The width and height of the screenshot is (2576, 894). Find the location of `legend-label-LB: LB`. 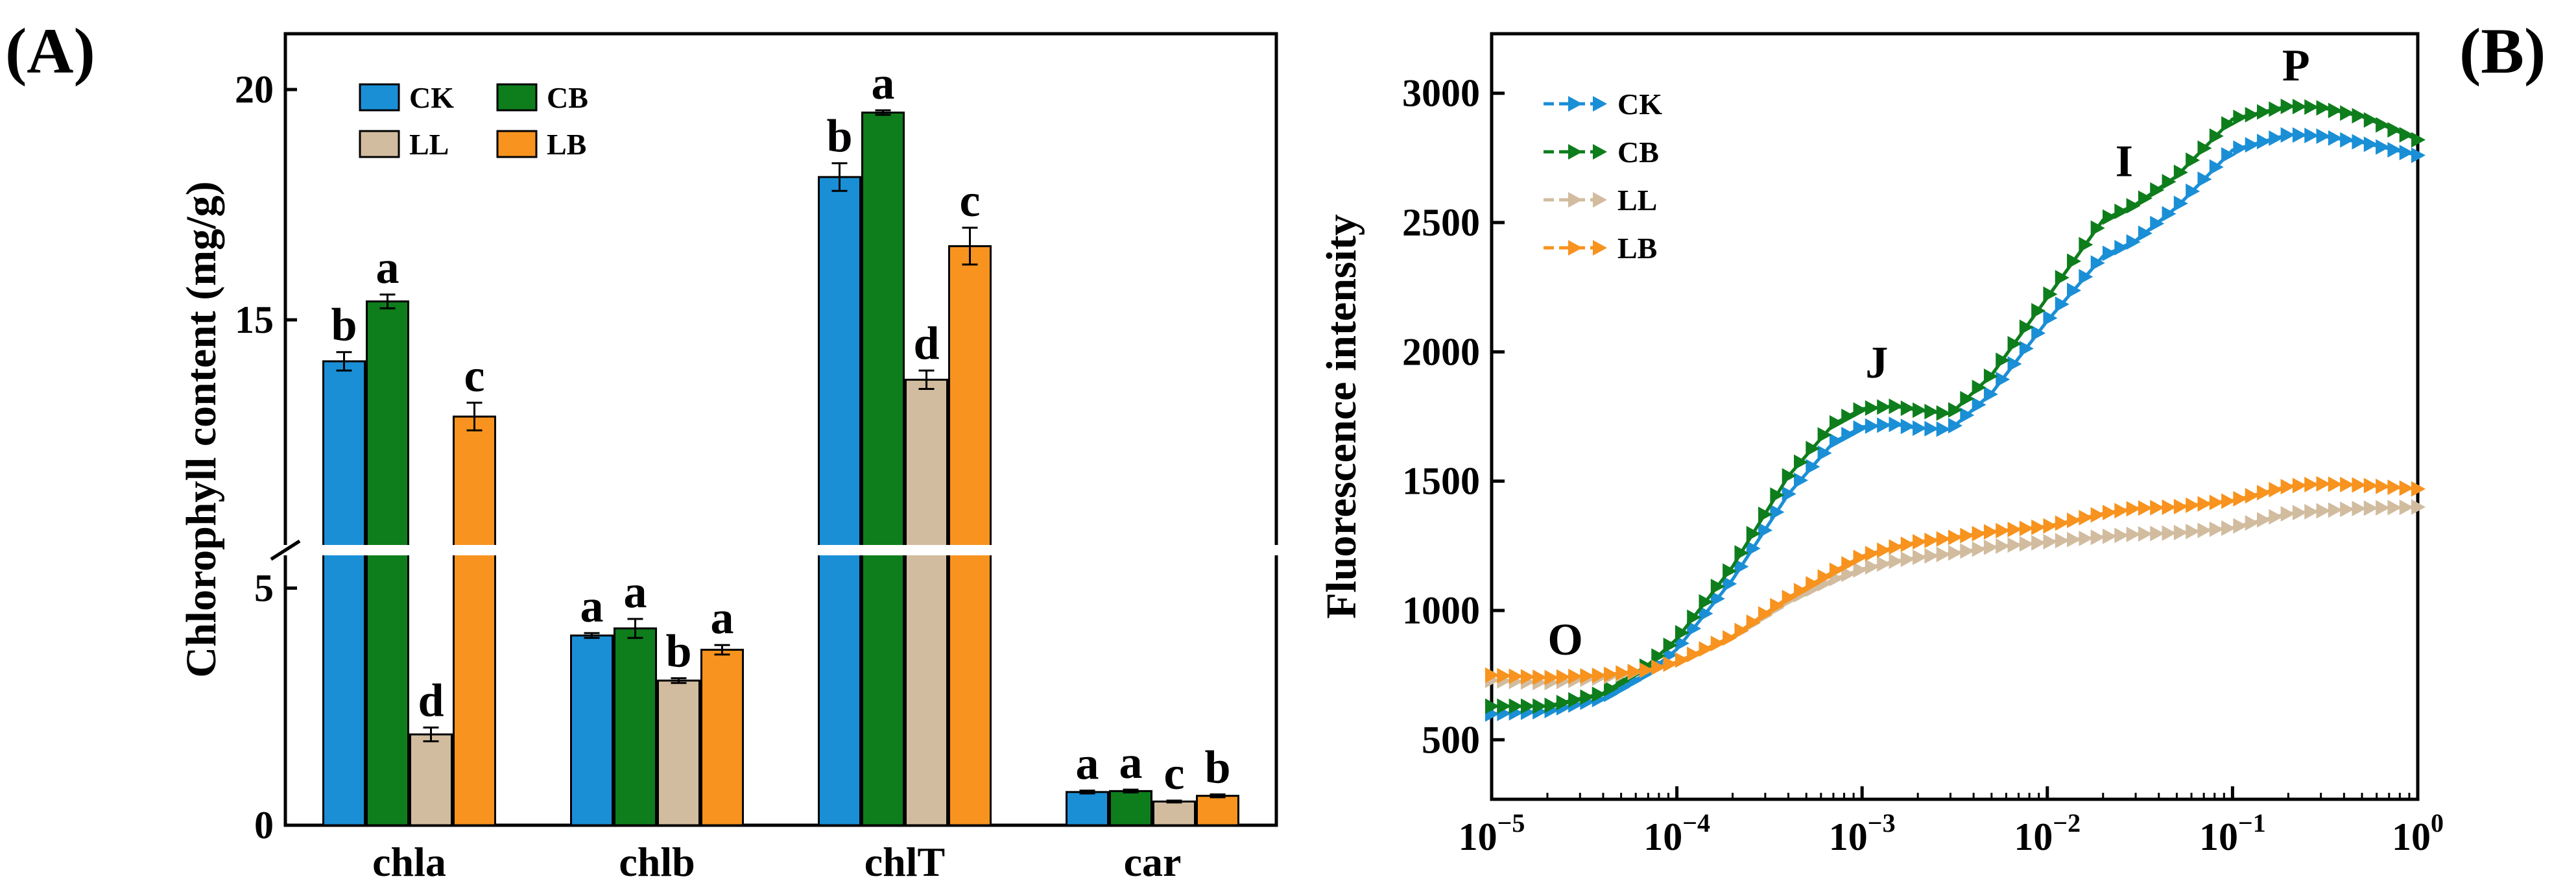

legend-label-LB: LB is located at coordinates (566, 144).